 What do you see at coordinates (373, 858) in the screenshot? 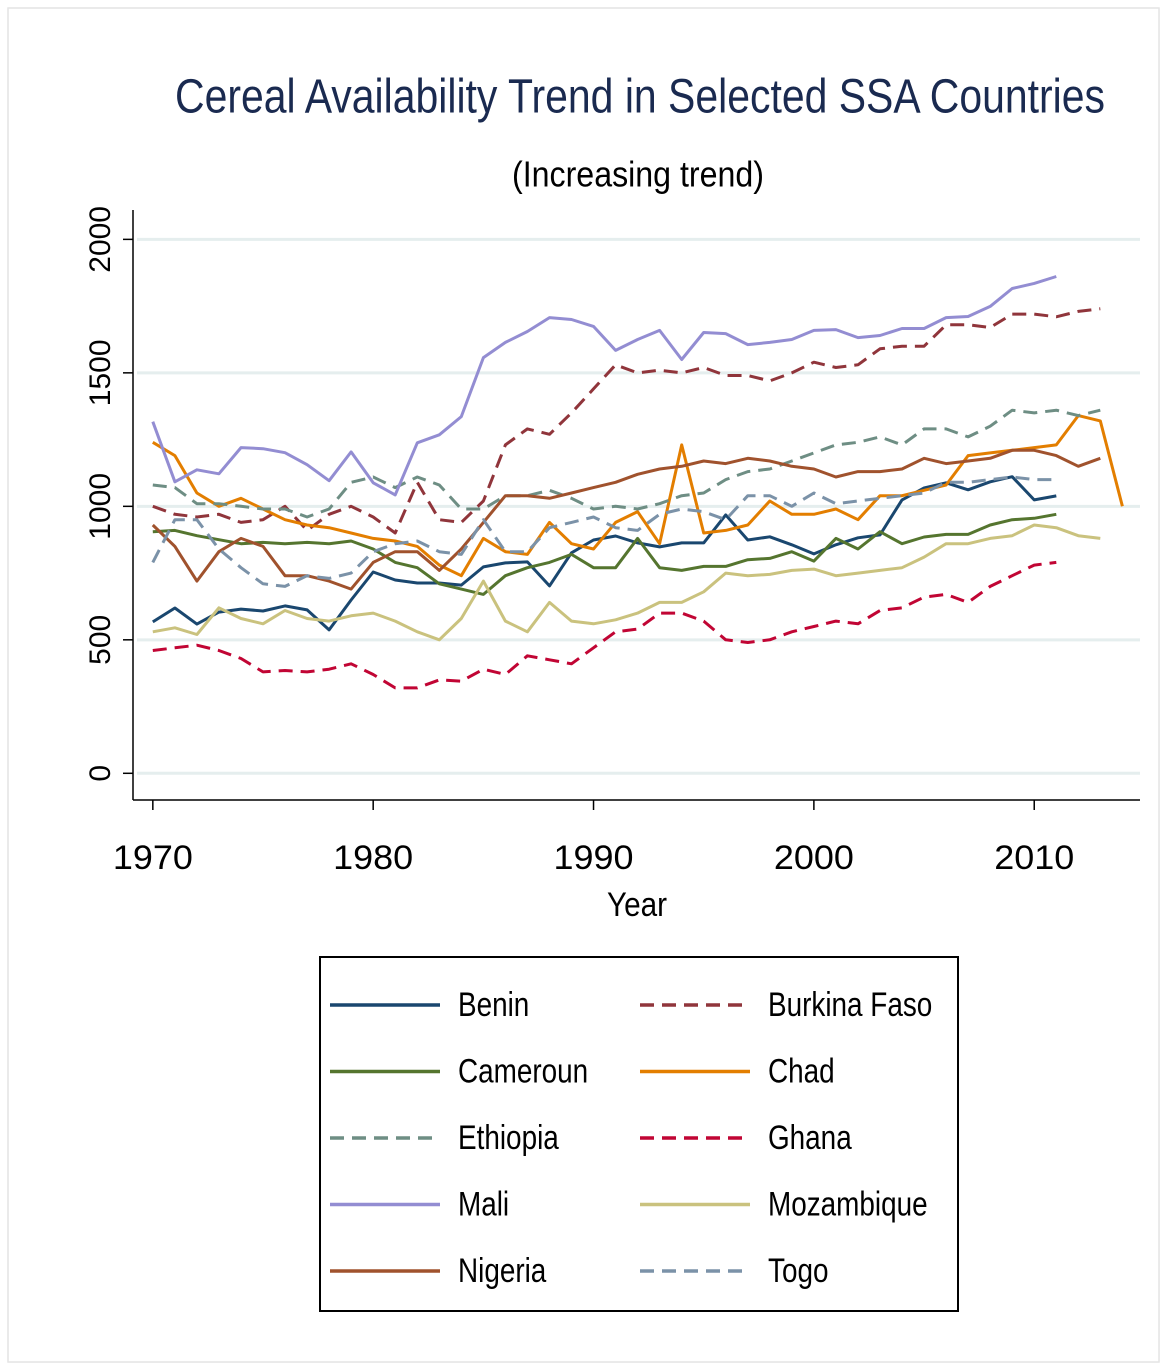
I see `x-tick-label: 1980` at bounding box center [373, 858].